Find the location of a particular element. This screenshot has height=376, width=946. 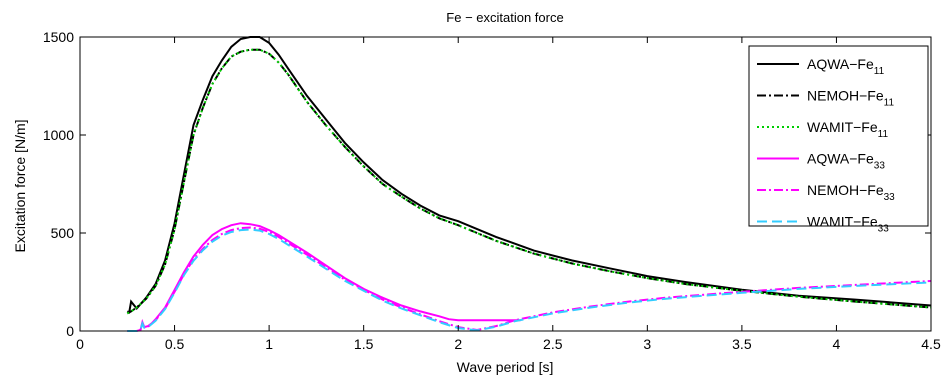

x-axis-label: Wave period [s] is located at coordinates (505, 367).